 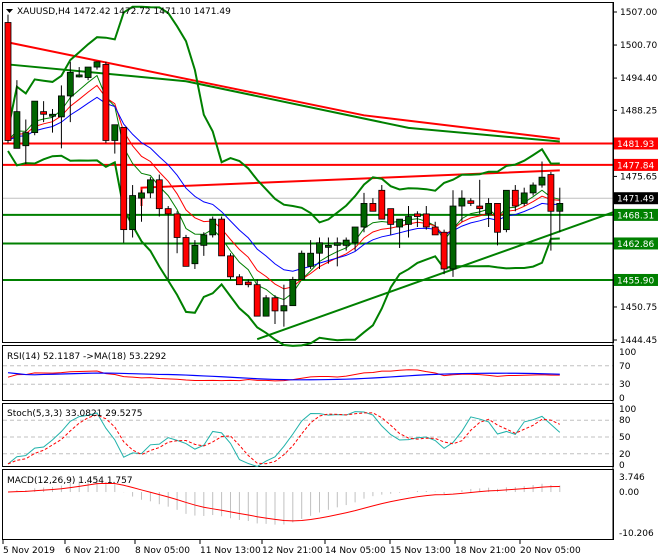 I want to click on time-tick-label: 5 Nov 2019, so click(x=29, y=551).